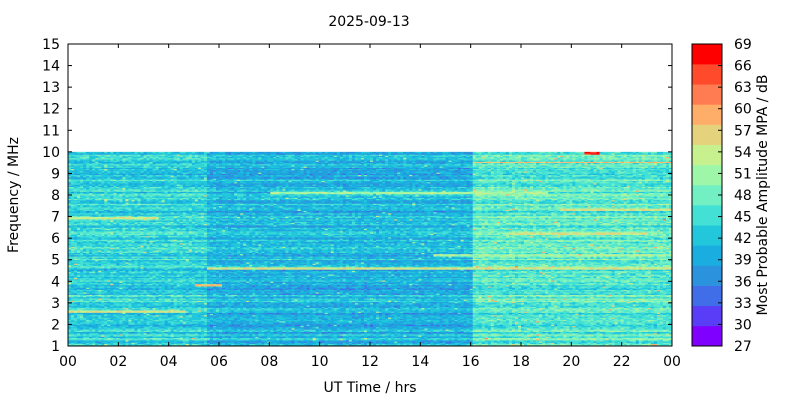 The height and width of the screenshot is (404, 800). I want to click on chart-title: 2025-09-13, so click(368, 22).